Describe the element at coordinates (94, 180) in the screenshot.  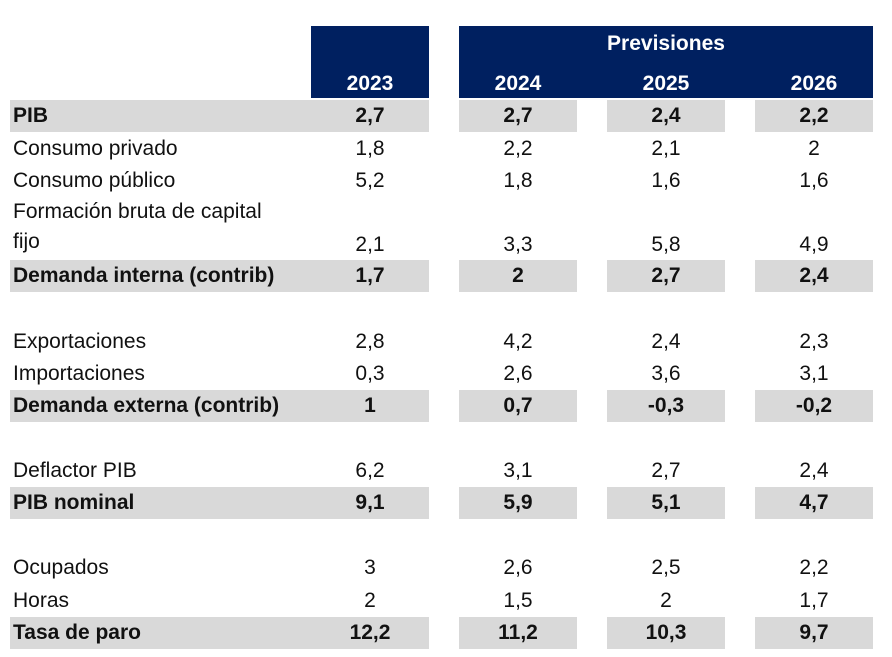
I see `row-label: Consumo público` at that location.